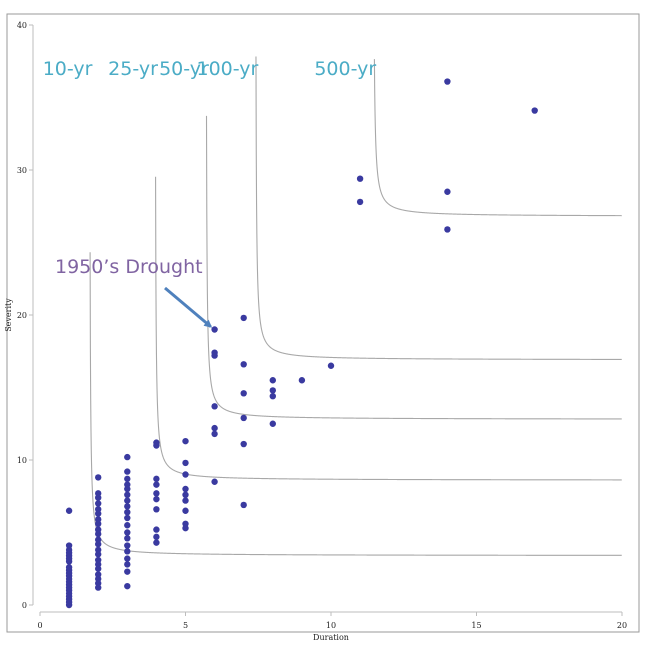 Image resolution: width=646 pixels, height=647 pixels. Describe the element at coordinates (331, 625) in the screenshot. I see `x-tick-label: 10` at that location.